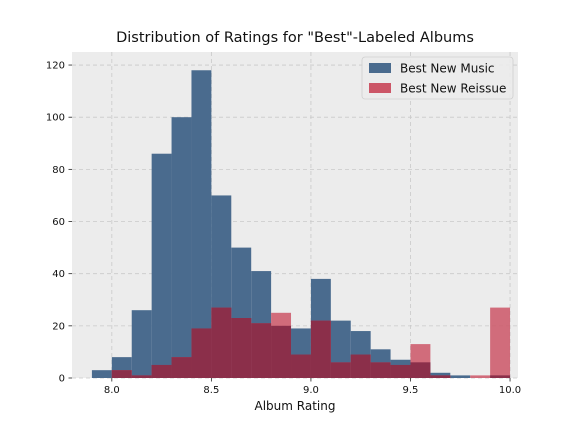 The image size is (576, 432). I want to click on y-tick-label: 80, so click(58, 170).